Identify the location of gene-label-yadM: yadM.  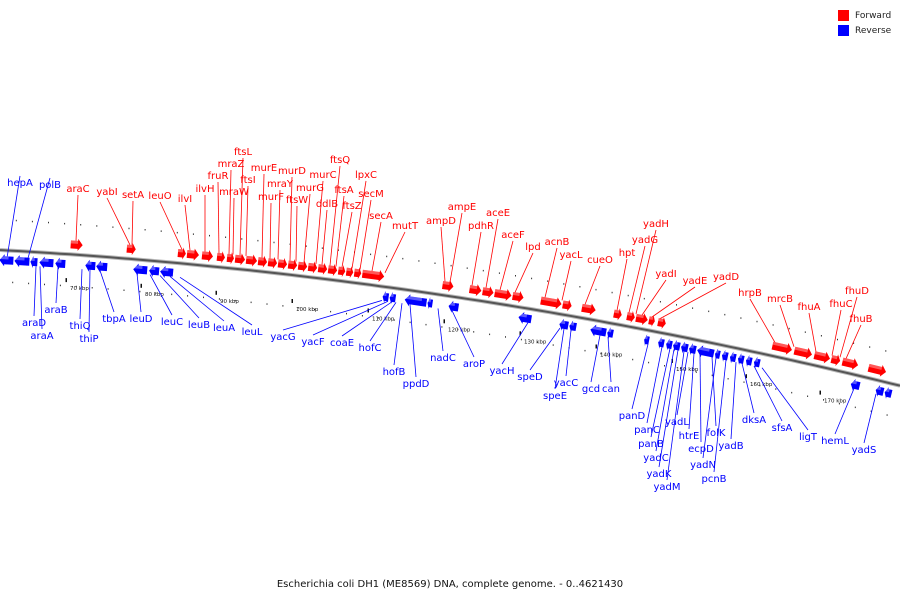
(666, 487).